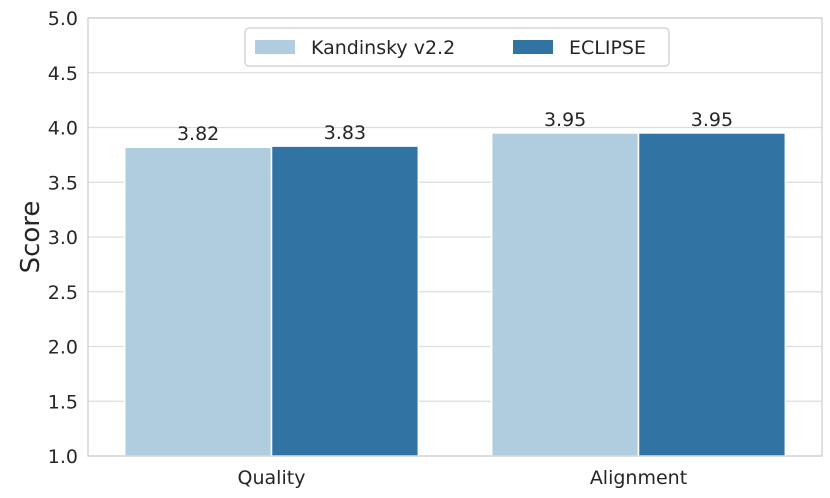 Image resolution: width=830 pixels, height=498 pixels. Describe the element at coordinates (455, 127) in the screenshot. I see `data-labels: 3.82 3.83 3.95 3.95` at that location.